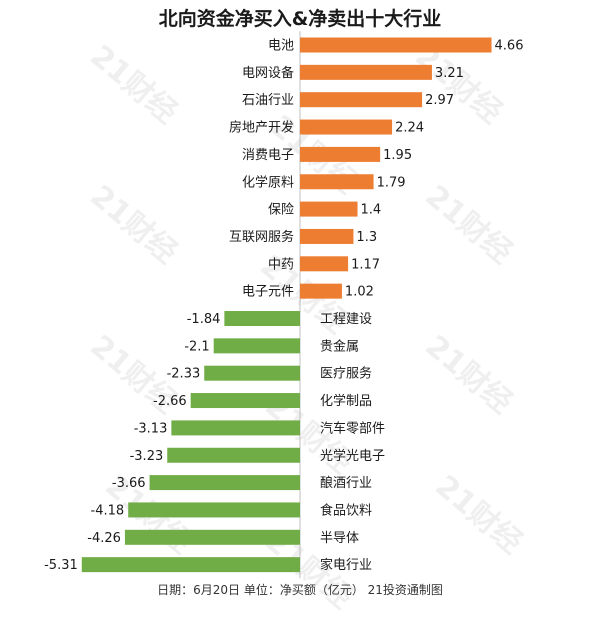  Describe the element at coordinates (509, 46) in the screenshot. I see `value-label: 4.66` at that location.